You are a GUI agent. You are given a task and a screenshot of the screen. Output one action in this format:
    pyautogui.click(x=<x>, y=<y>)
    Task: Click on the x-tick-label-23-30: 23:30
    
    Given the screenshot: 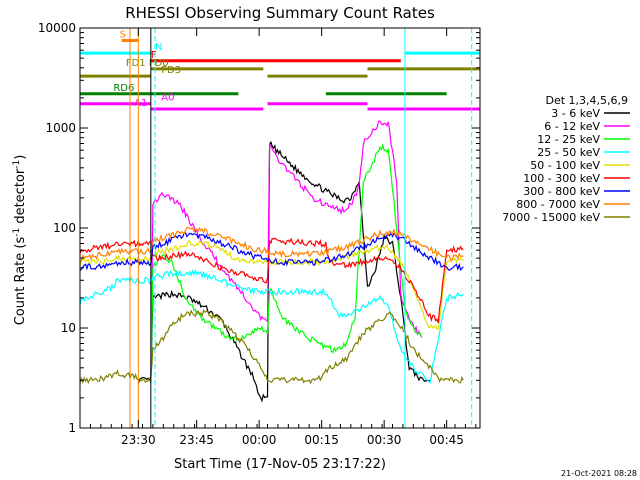 What is the action you would take?
    pyautogui.click(x=138, y=440)
    